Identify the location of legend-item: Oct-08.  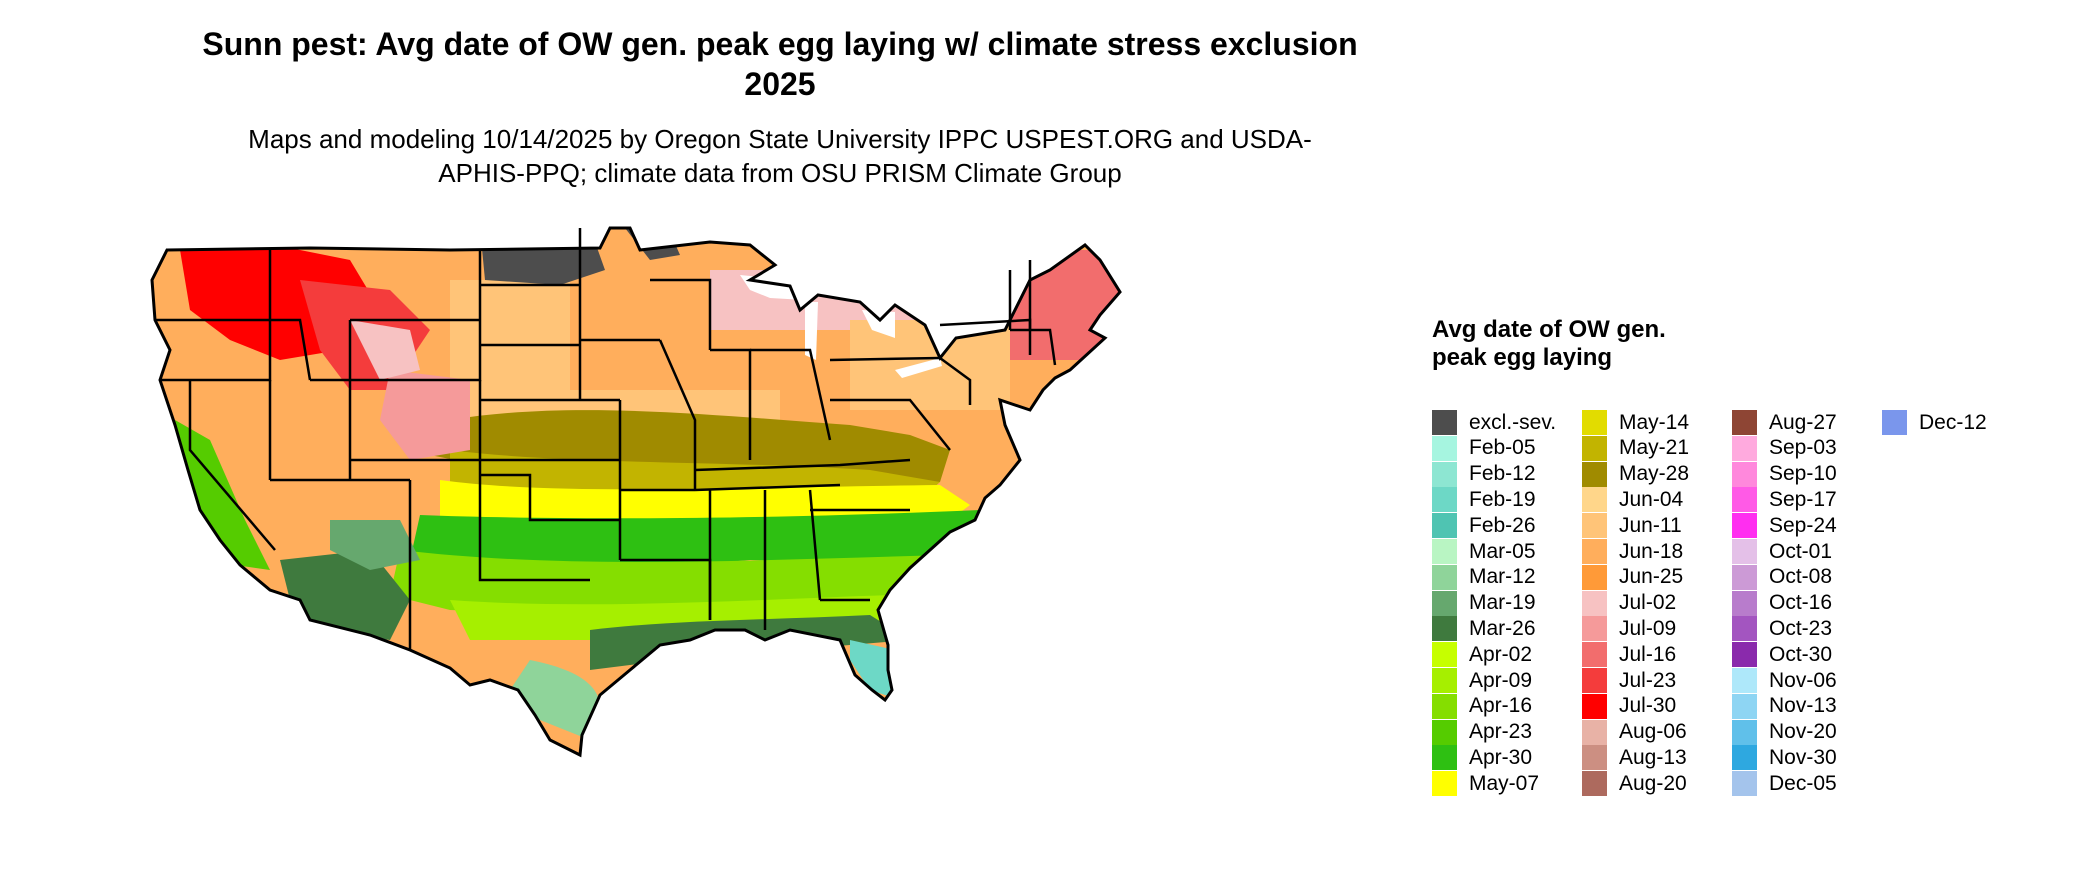
(1782, 577).